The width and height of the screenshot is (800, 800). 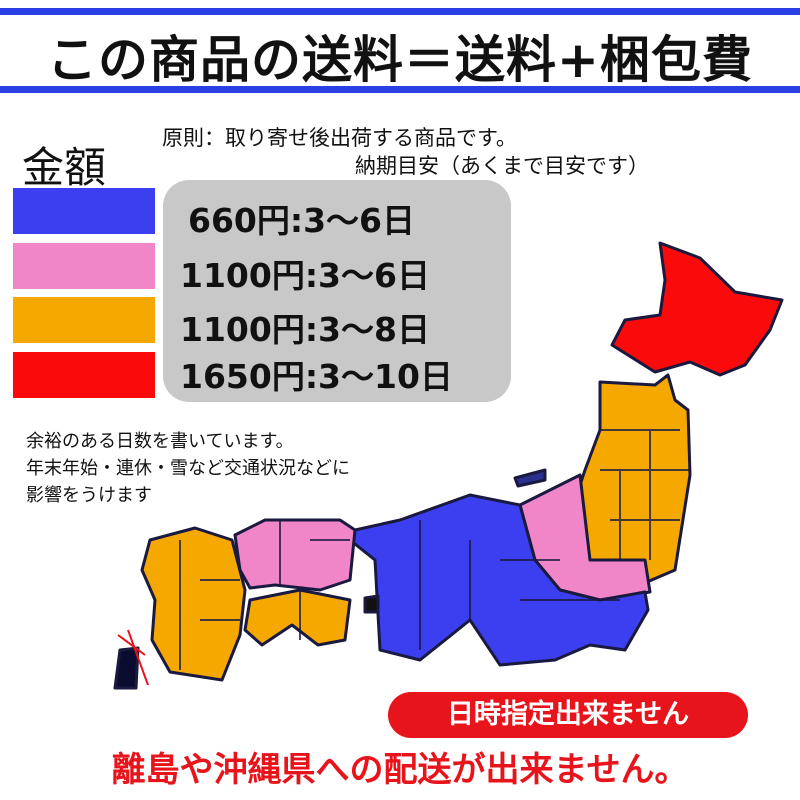 I want to click on region-hokkaido, so click(x=697, y=309).